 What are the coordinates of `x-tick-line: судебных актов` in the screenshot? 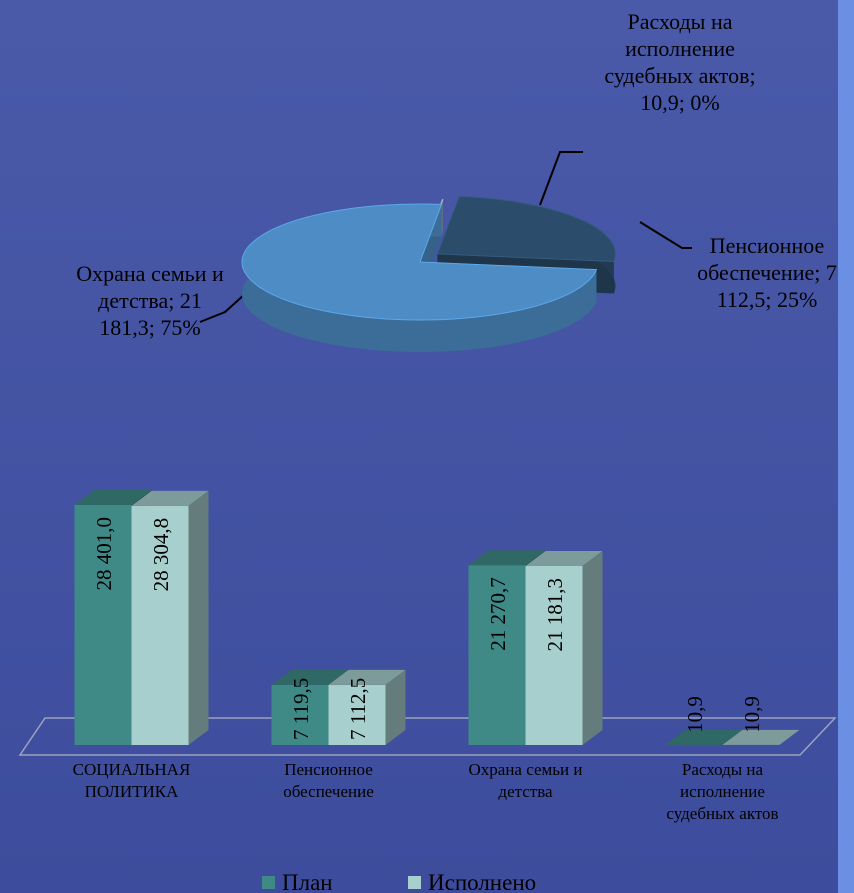 It's located at (722, 813).